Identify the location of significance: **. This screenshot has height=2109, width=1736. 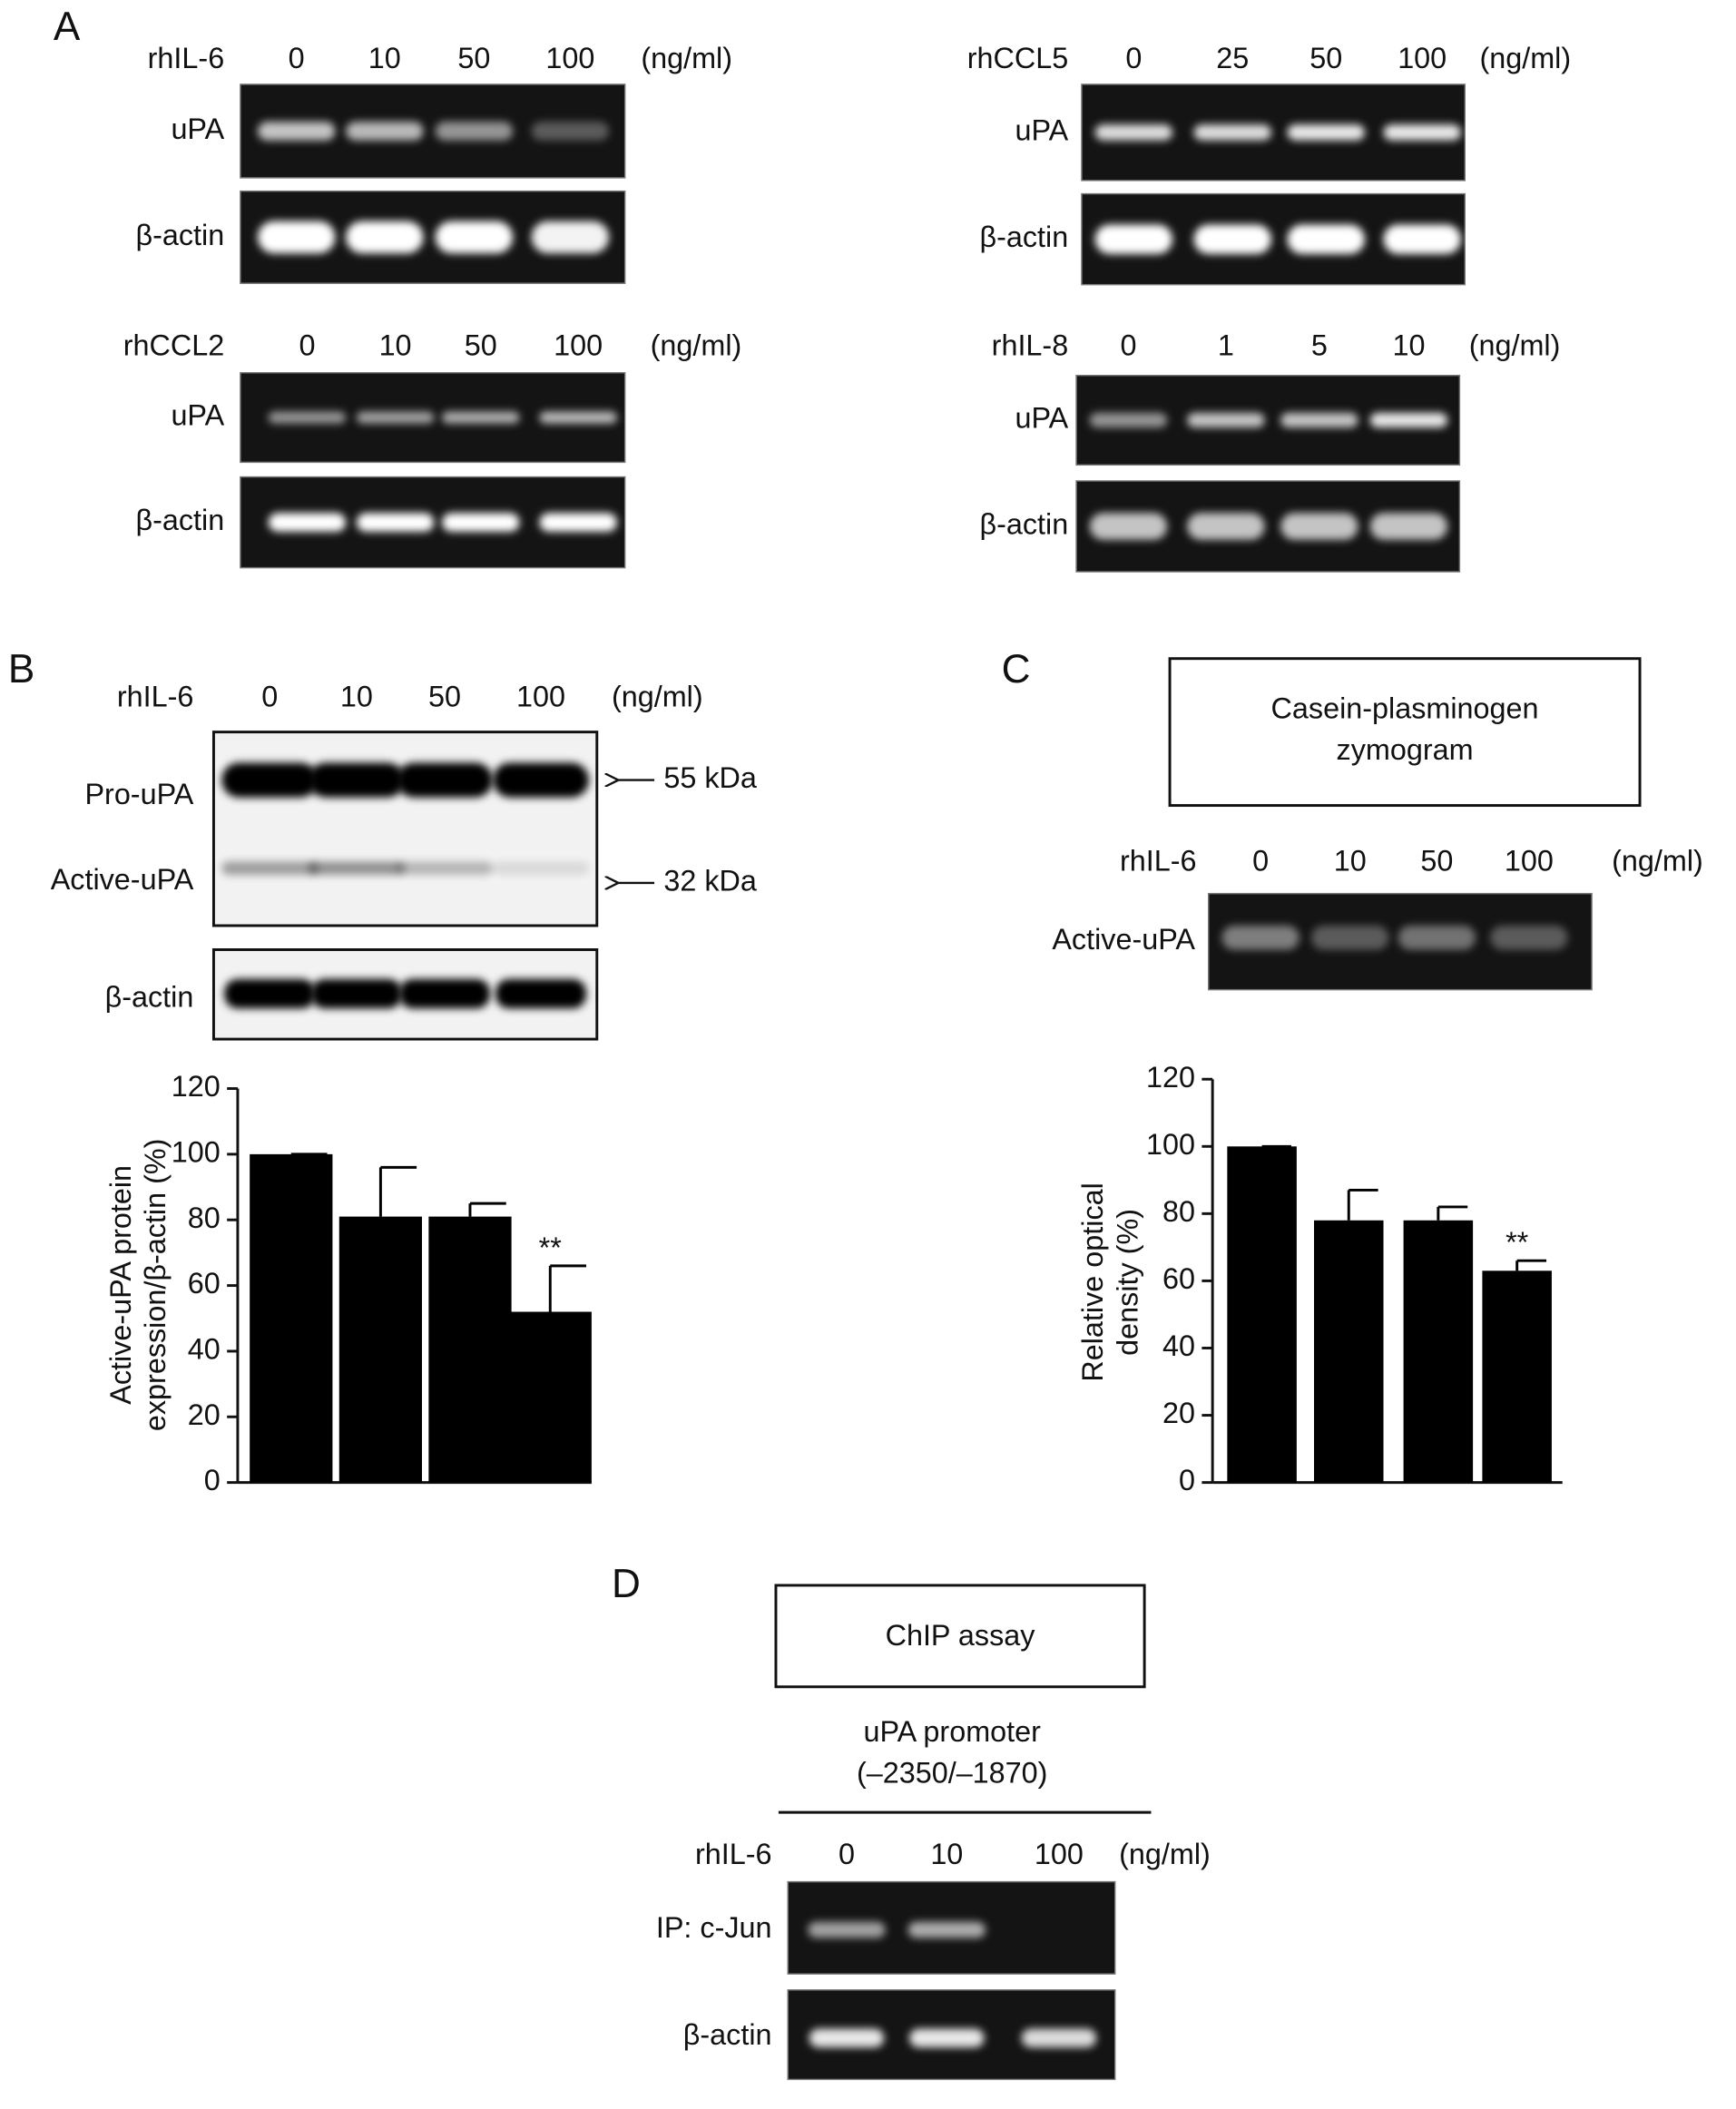
(551, 1247).